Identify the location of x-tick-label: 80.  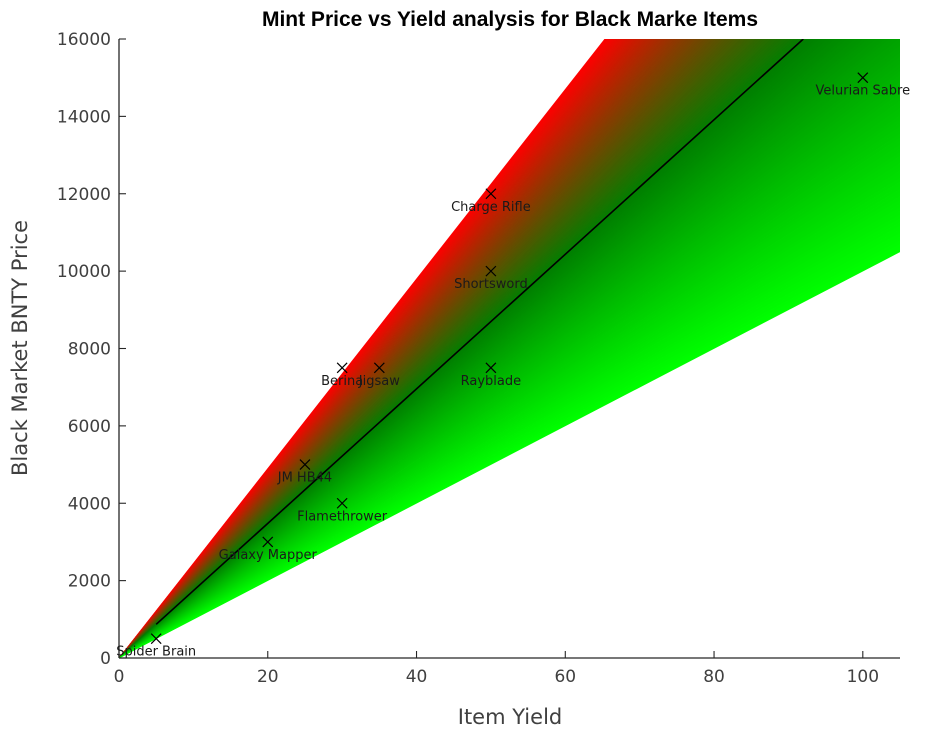
(714, 677).